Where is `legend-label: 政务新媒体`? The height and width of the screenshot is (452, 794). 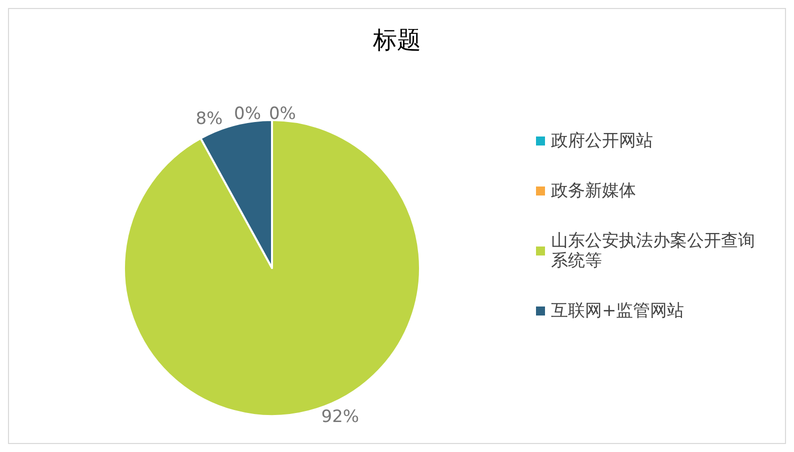
legend-label: 政务新媒体 is located at coordinates (593, 191).